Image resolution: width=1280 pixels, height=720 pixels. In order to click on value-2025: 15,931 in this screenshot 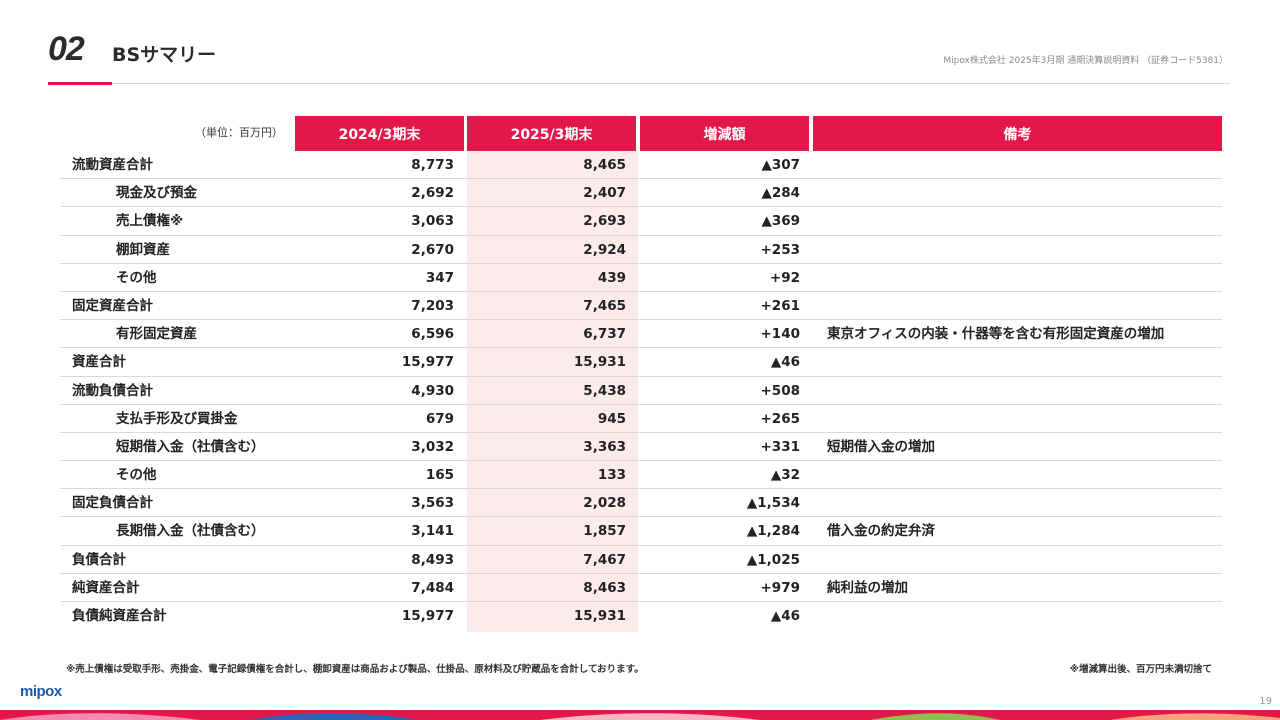, I will do `click(599, 362)`.